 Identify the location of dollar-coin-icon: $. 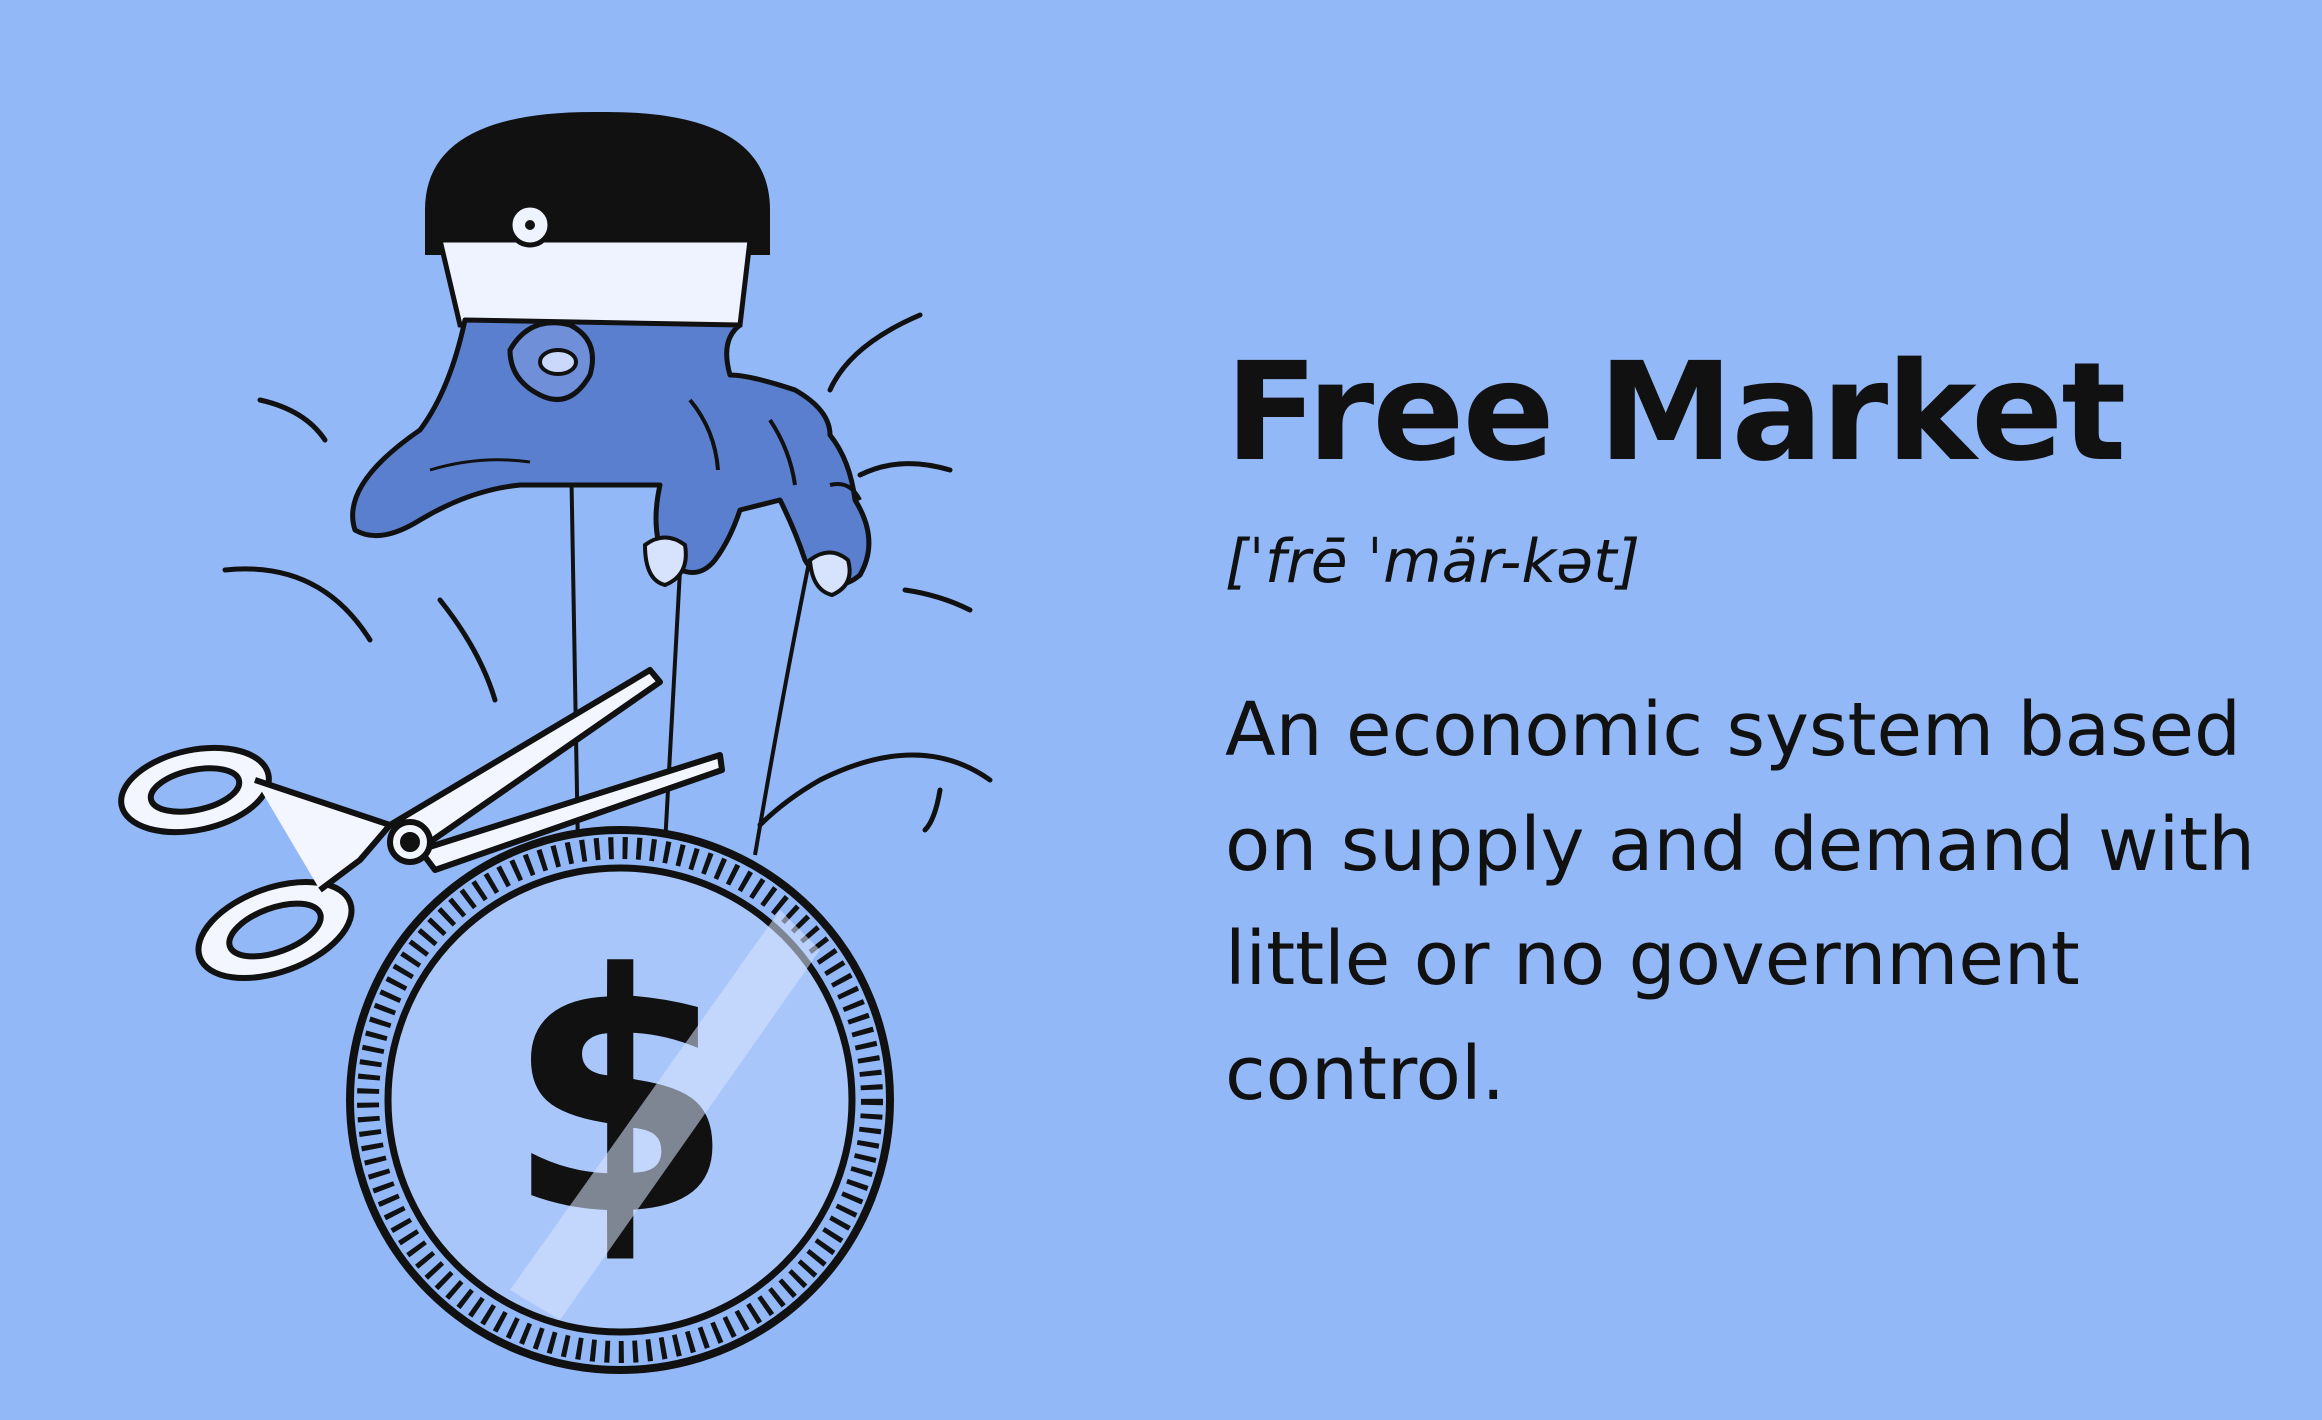
(620, 1100).